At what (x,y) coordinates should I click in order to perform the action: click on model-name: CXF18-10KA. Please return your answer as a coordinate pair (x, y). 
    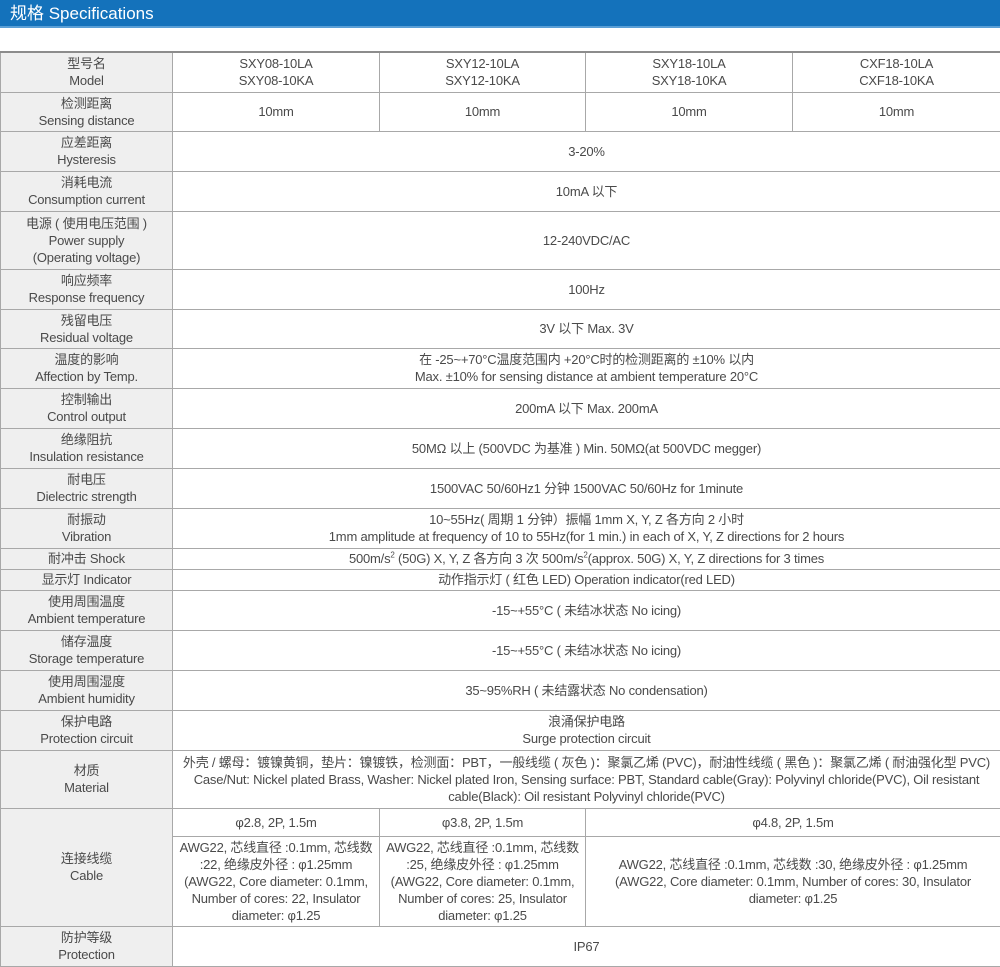
    Looking at the image, I should click on (896, 80).